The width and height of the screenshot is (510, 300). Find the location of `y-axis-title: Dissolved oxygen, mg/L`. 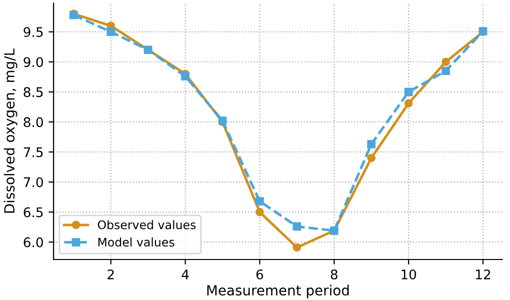

y-axis-title: Dissolved oxygen, mg/L is located at coordinates (11, 130).